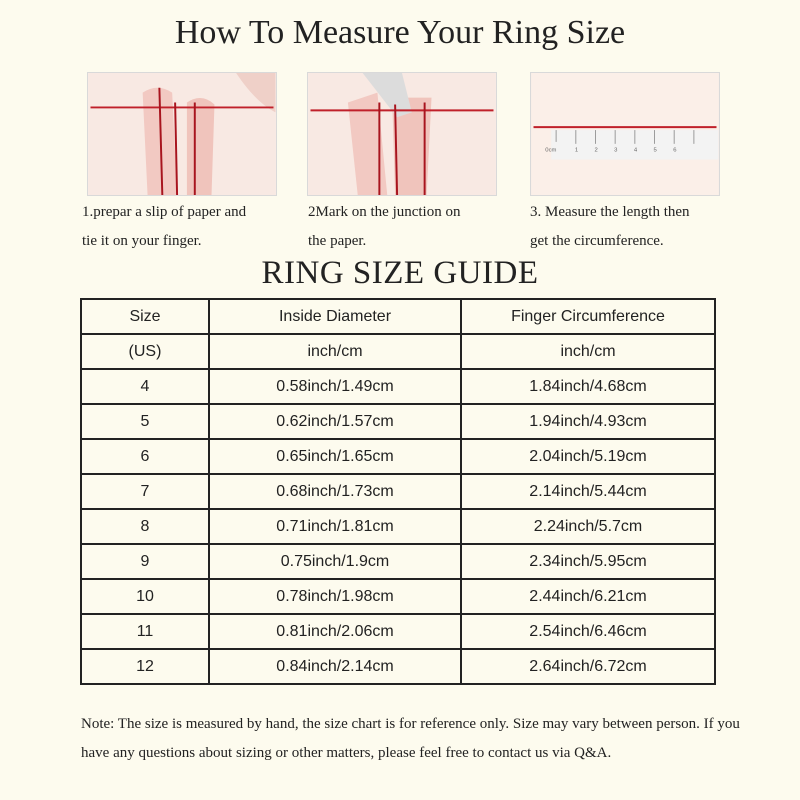 The height and width of the screenshot is (800, 800). Describe the element at coordinates (402, 134) in the screenshot. I see `step-2-photo` at that location.